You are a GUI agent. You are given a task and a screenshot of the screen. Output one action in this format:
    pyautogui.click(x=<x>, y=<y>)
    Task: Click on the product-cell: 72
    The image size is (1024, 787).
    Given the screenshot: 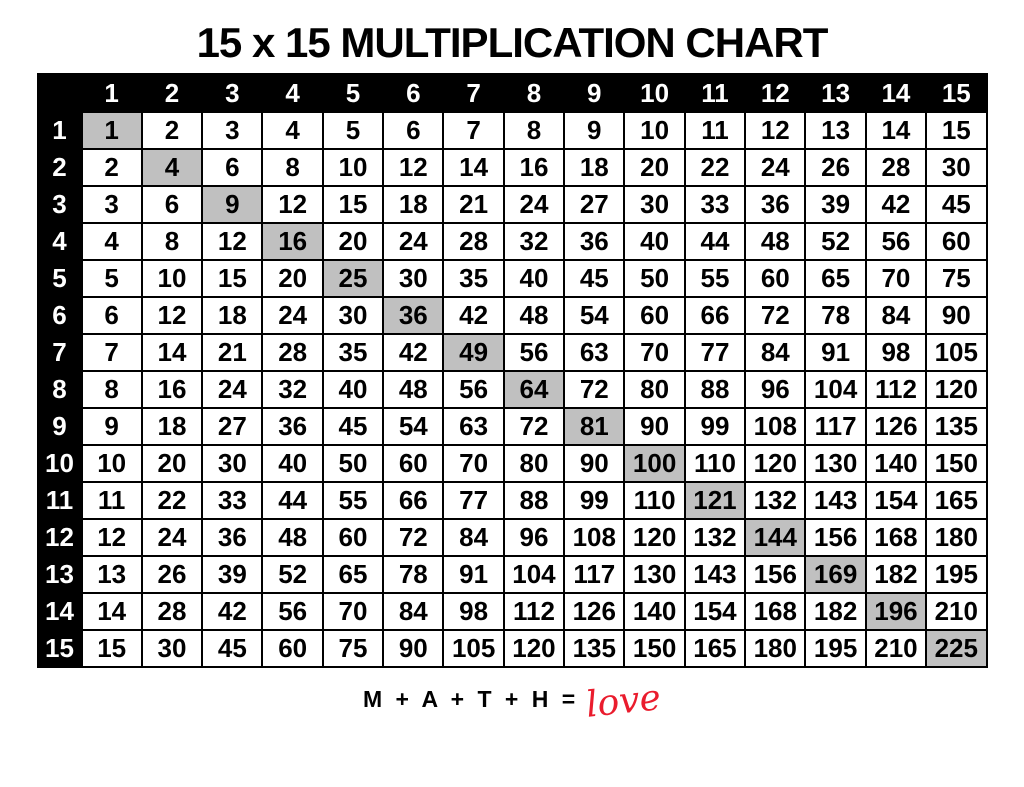 What is the action you would take?
    pyautogui.click(x=534, y=426)
    